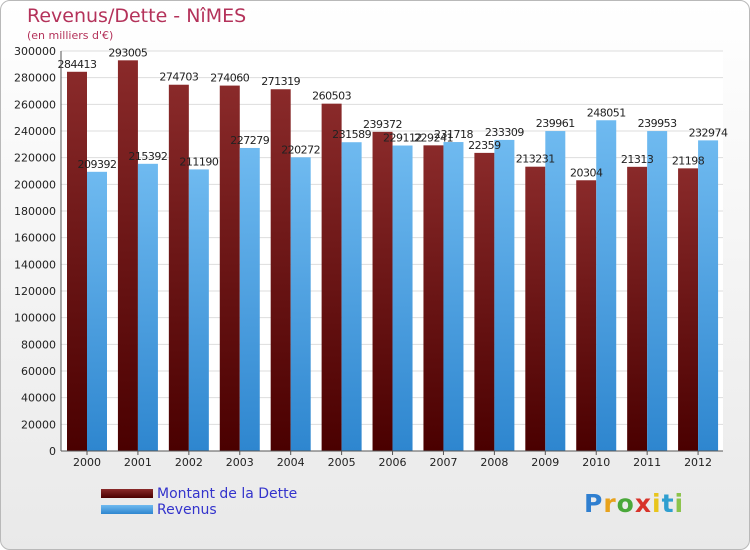 This screenshot has width=750, height=550. I want to click on proxiti-logo: Proxiti, so click(634, 503).